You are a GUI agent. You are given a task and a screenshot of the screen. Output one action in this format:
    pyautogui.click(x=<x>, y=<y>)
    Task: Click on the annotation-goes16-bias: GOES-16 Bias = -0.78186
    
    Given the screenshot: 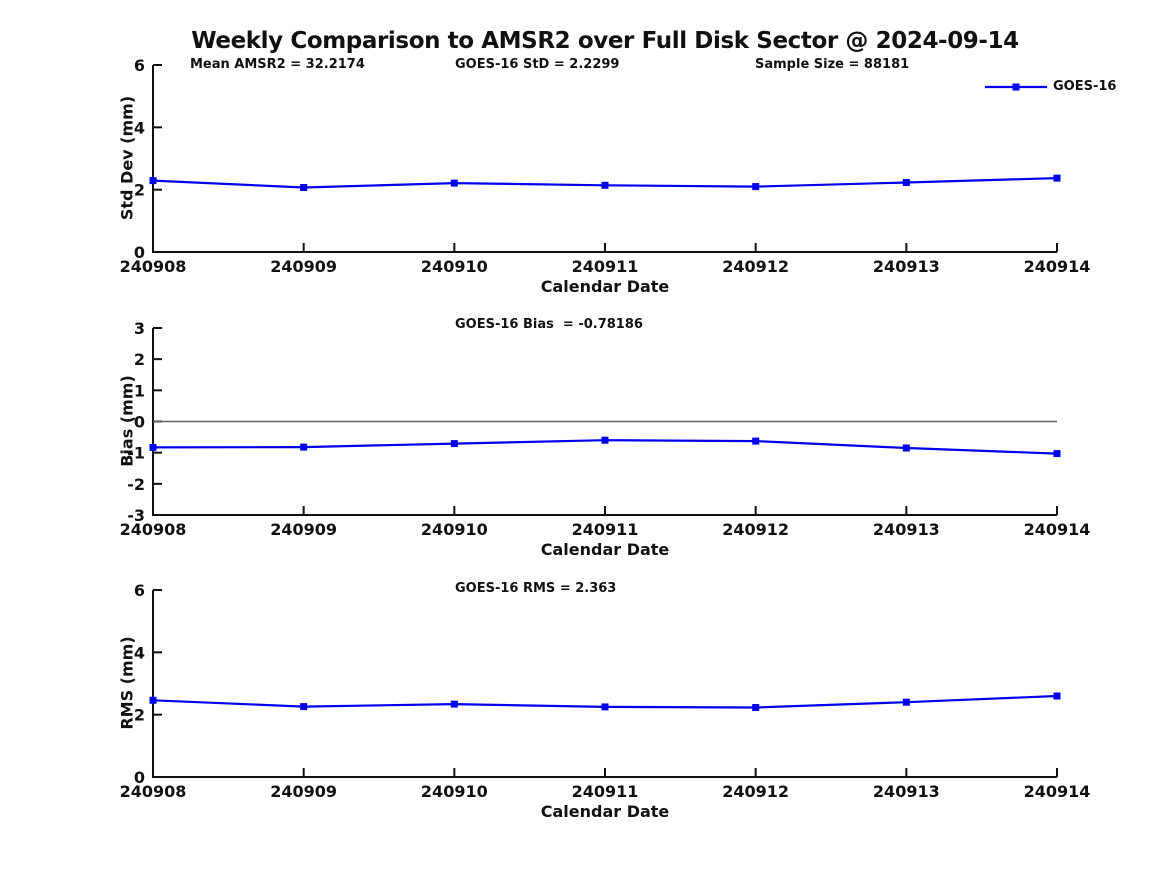 What is the action you would take?
    pyautogui.click(x=549, y=324)
    